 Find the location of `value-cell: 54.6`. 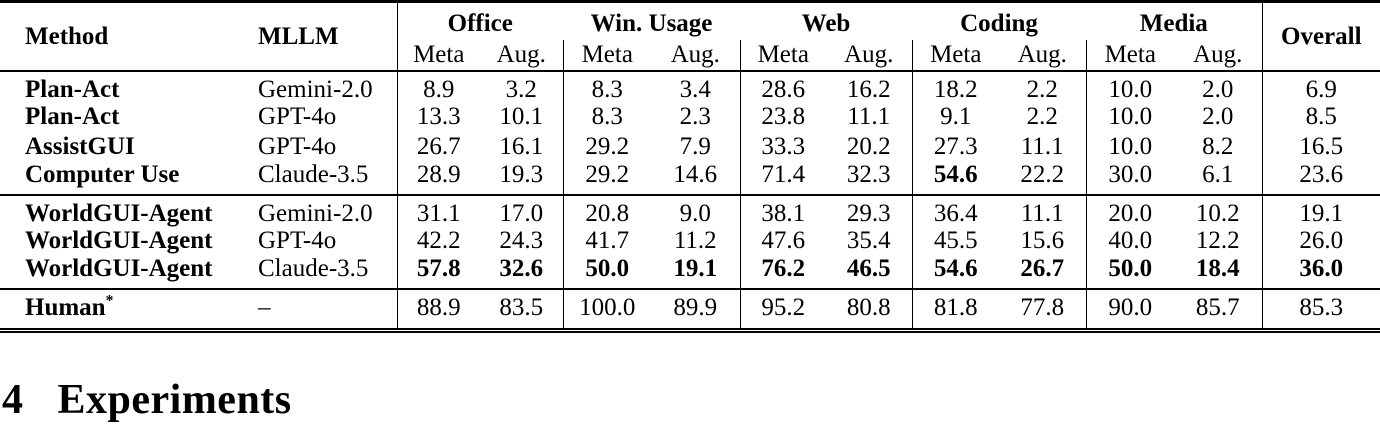

value-cell: 54.6 is located at coordinates (955, 272).